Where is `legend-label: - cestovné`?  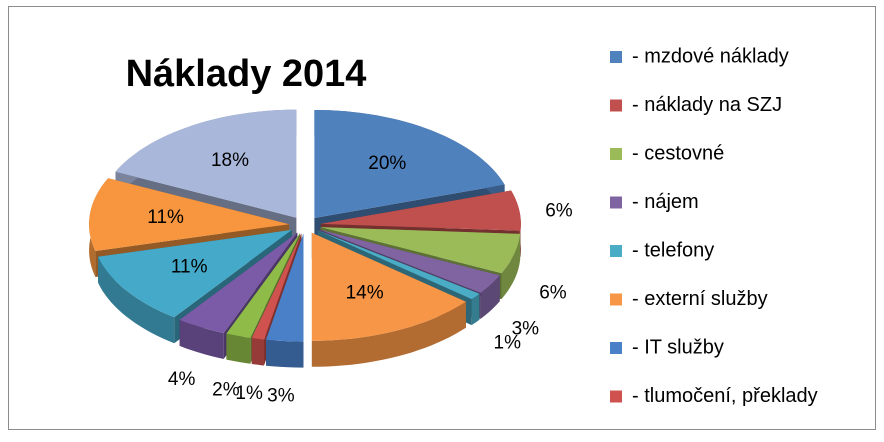 legend-label: - cestovné is located at coordinates (678, 153).